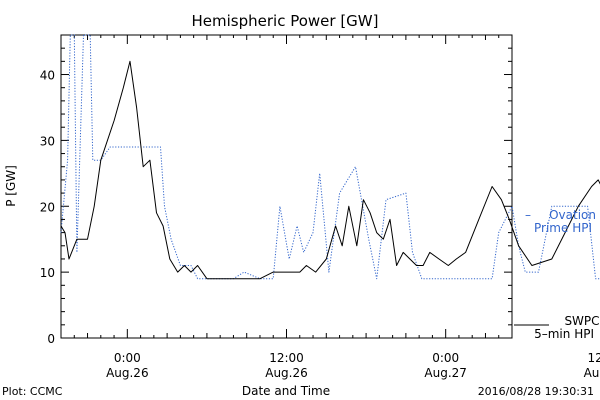  Describe the element at coordinates (47, 76) in the screenshot. I see `y-tick-label: 40` at that location.